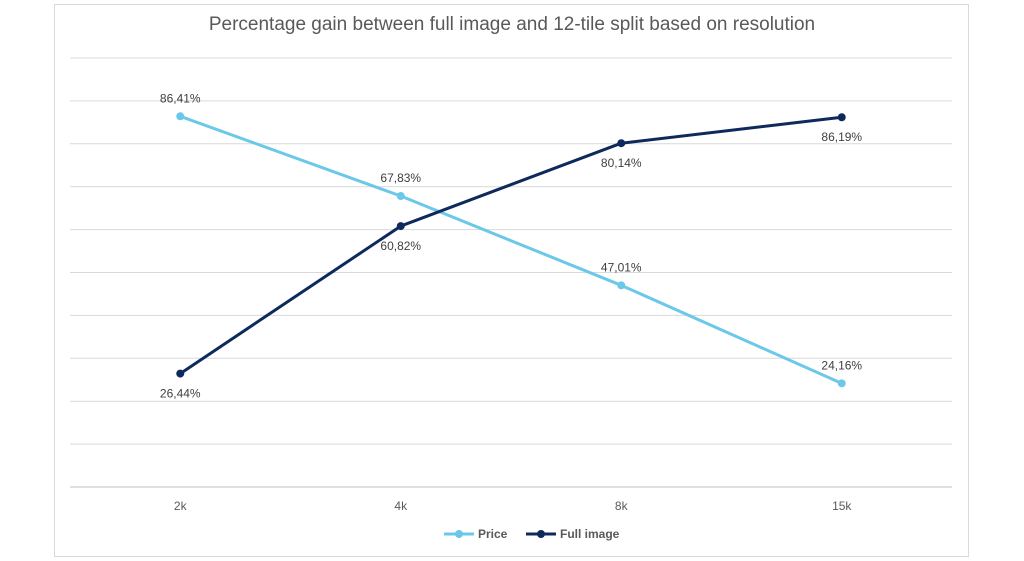  What do you see at coordinates (181, 506) in the screenshot?
I see `x-tick-label: 2k` at bounding box center [181, 506].